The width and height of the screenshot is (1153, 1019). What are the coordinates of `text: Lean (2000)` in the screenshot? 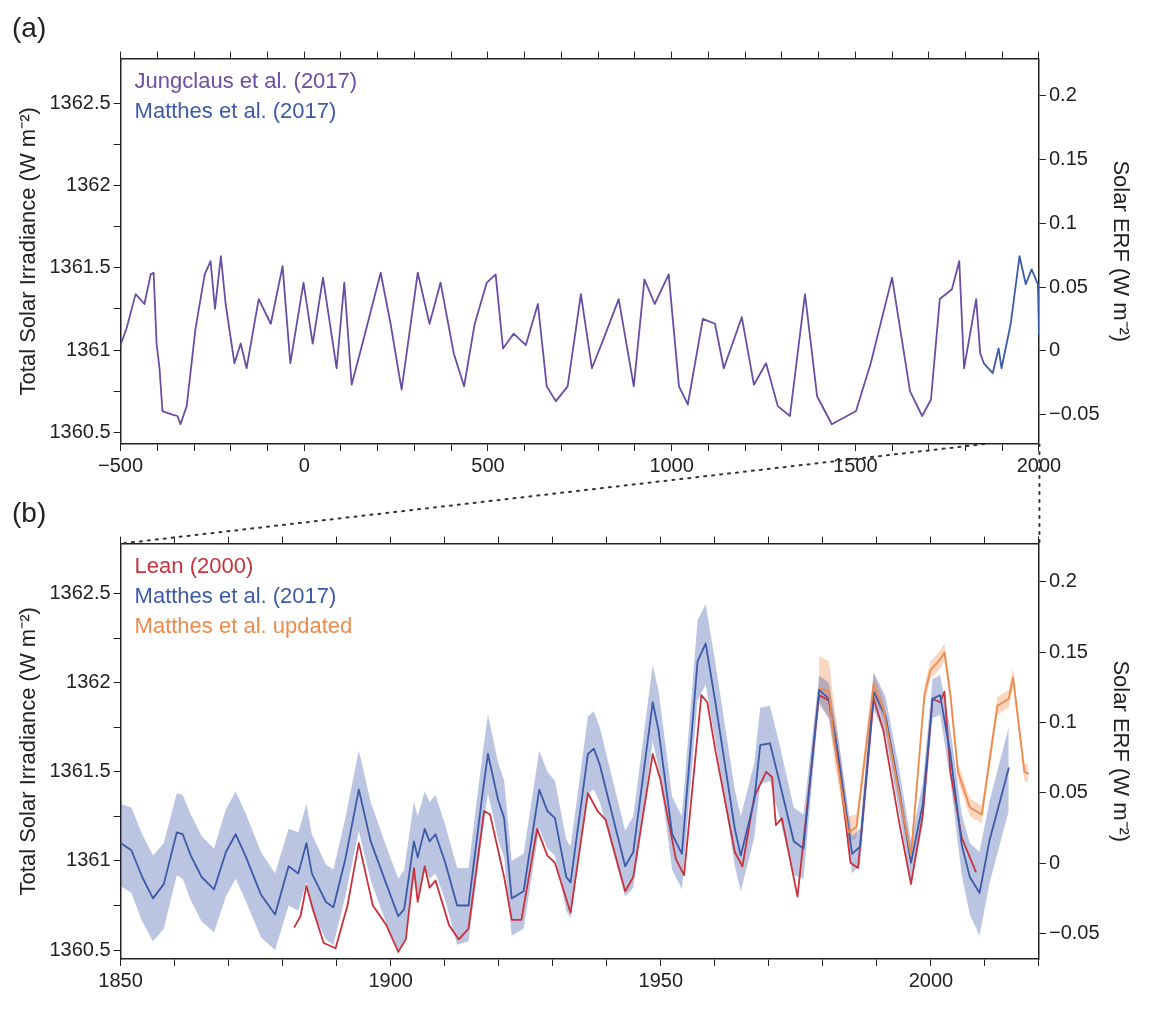 It's located at (194, 565).